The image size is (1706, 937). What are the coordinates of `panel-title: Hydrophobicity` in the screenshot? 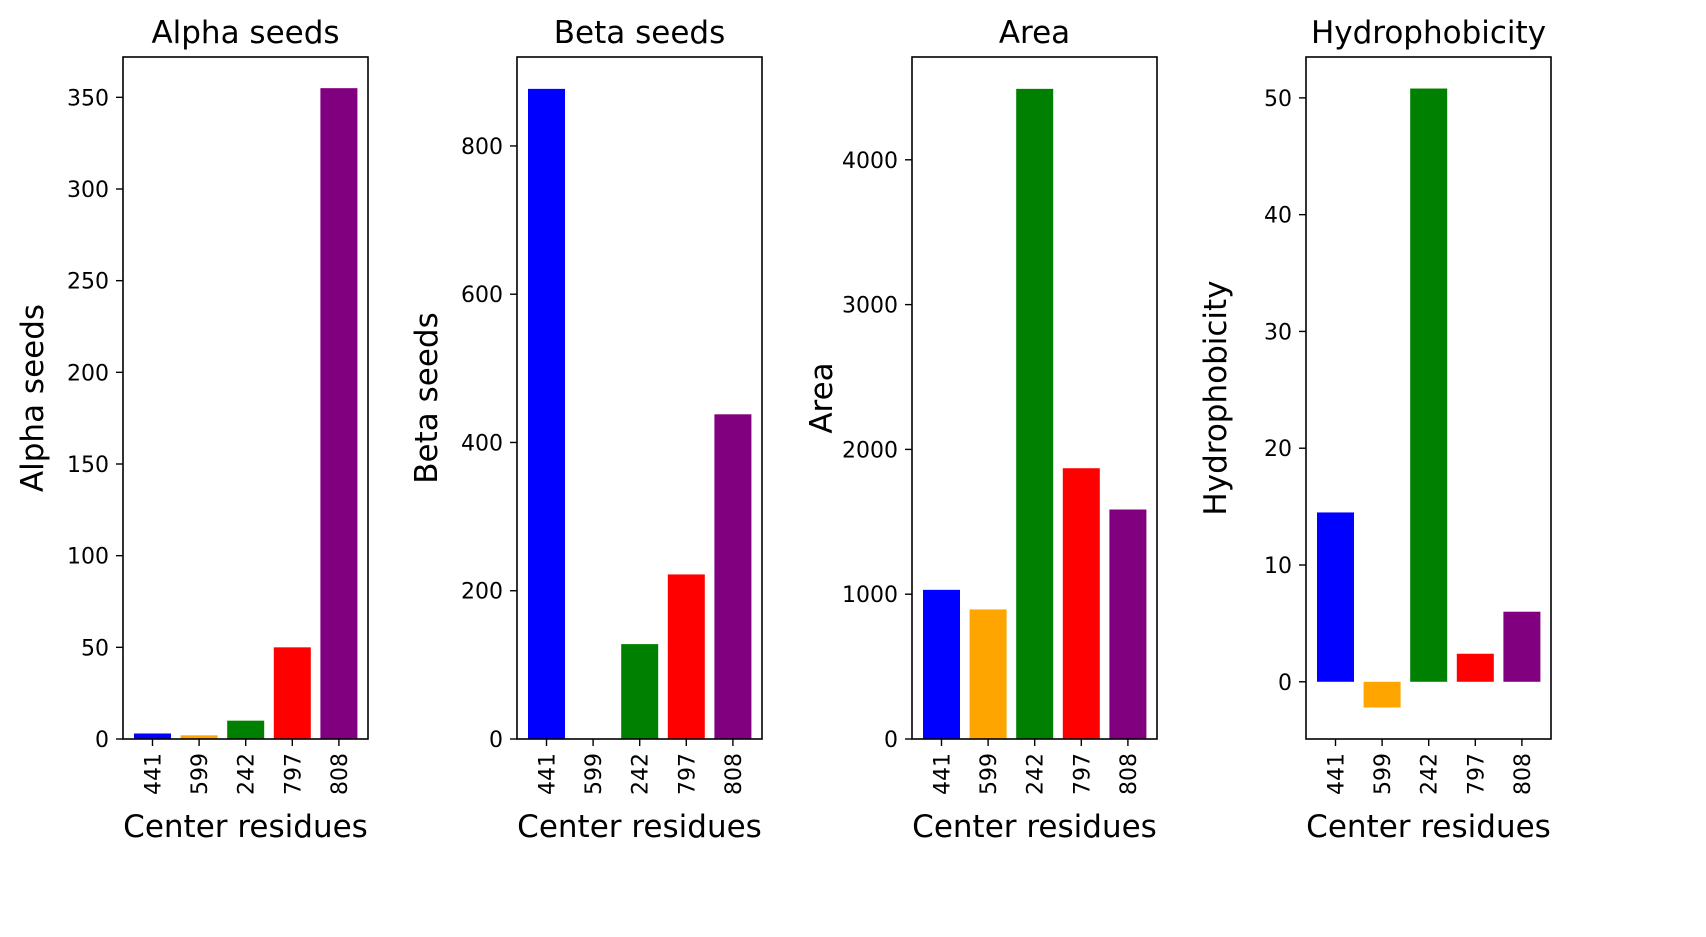 It's located at (1428, 33).